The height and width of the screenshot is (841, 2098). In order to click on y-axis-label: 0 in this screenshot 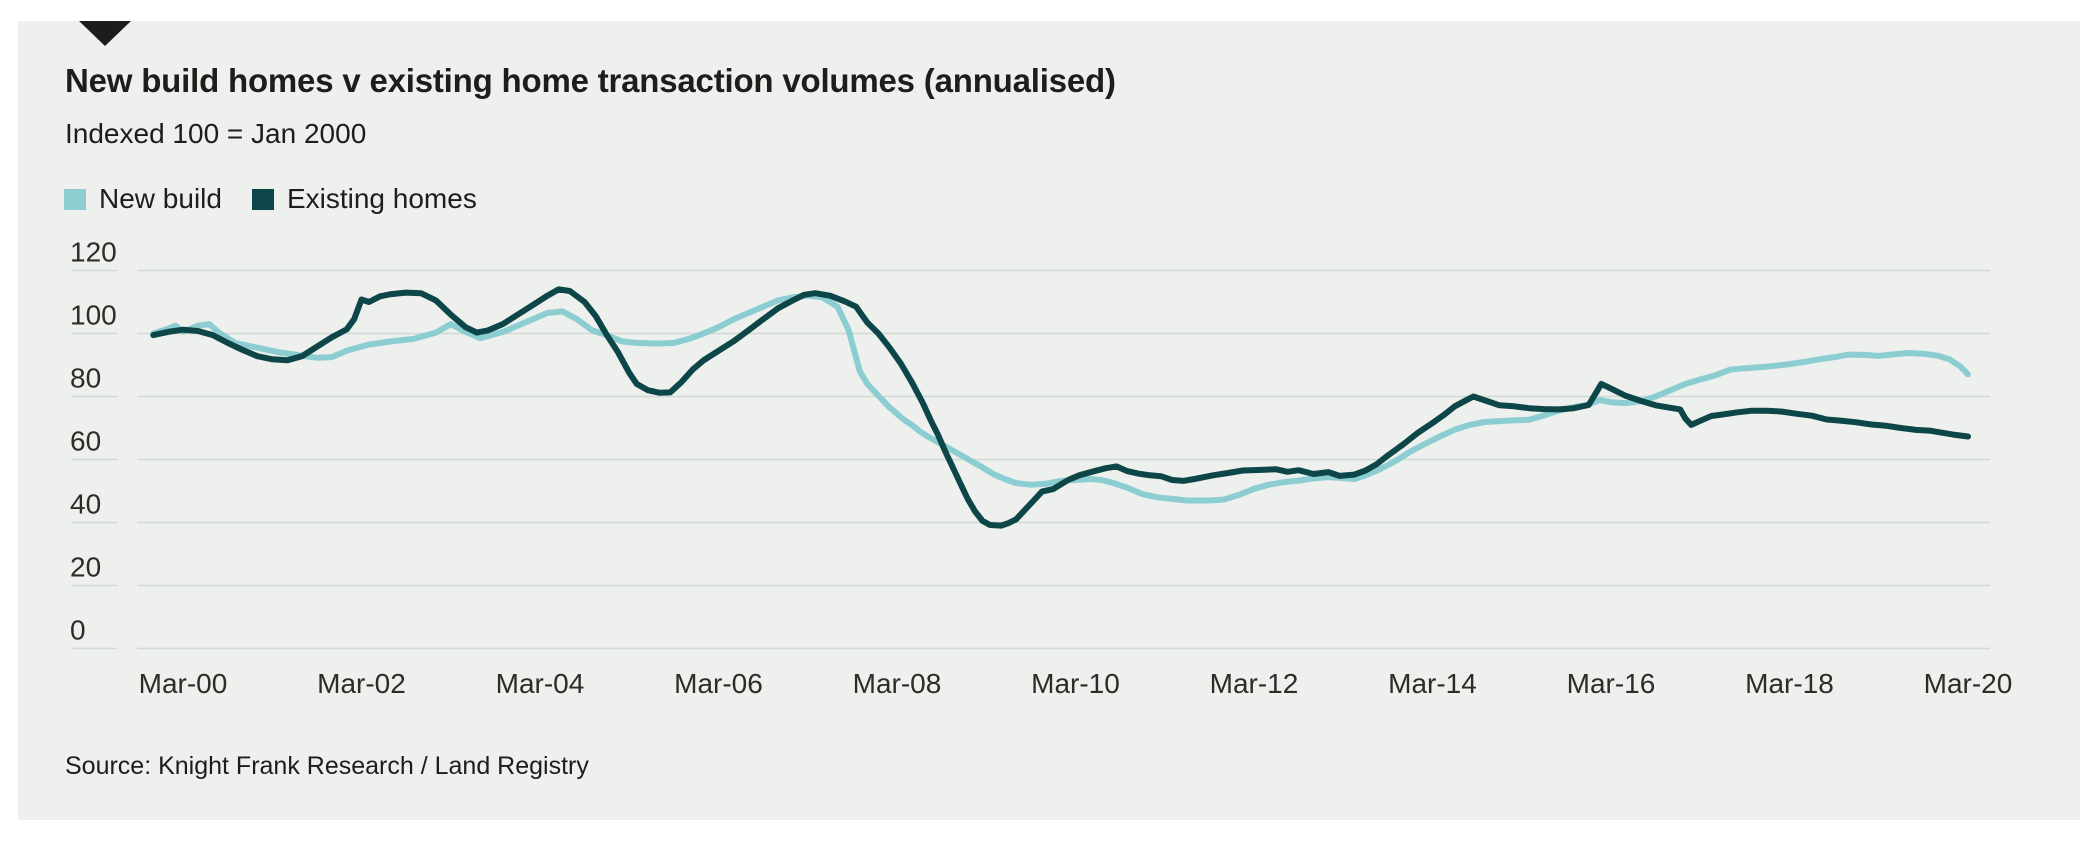, I will do `click(78, 630)`.